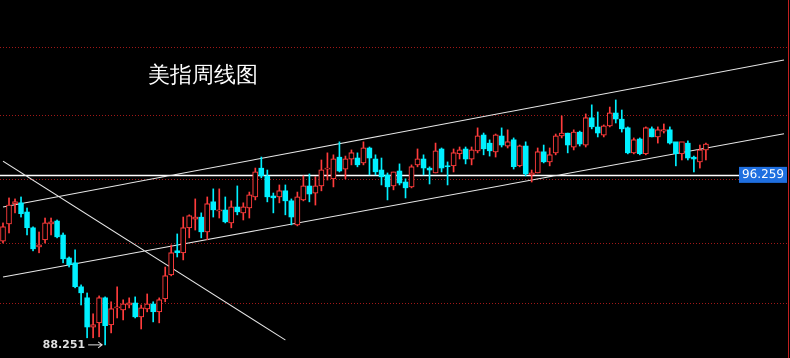  Describe the element at coordinates (763, 174) in the screenshot. I see `annotation: 96.259` at that location.